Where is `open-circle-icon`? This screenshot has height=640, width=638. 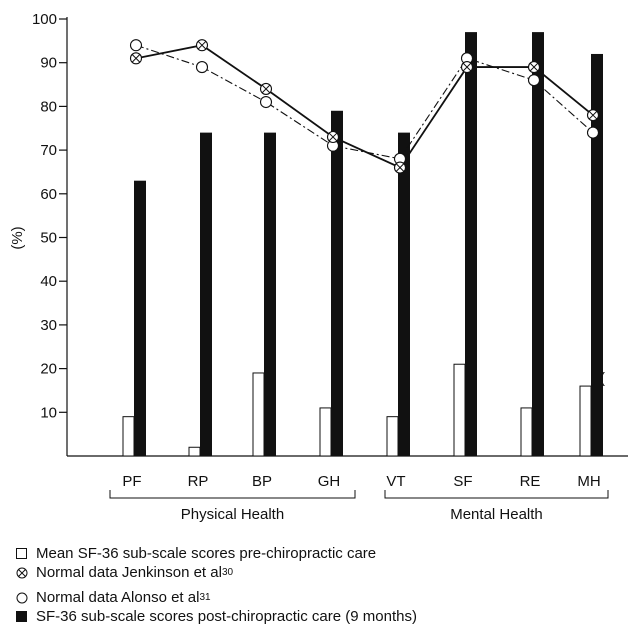 open-circle-icon is located at coordinates (26, 597).